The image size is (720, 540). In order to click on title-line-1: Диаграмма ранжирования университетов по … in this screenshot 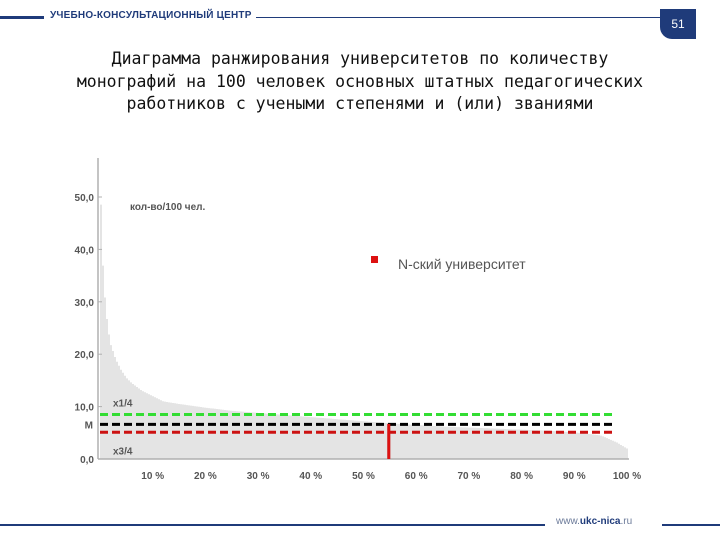, I will do `click(360, 58)`.